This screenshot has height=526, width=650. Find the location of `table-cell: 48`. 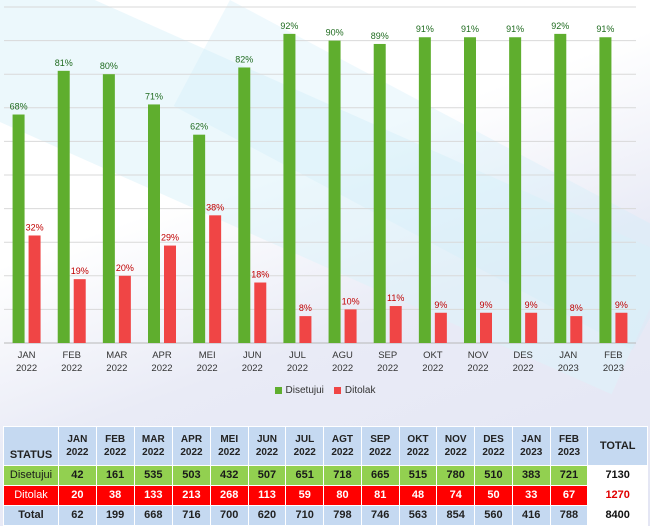

table-cell: 48 is located at coordinates (418, 495).